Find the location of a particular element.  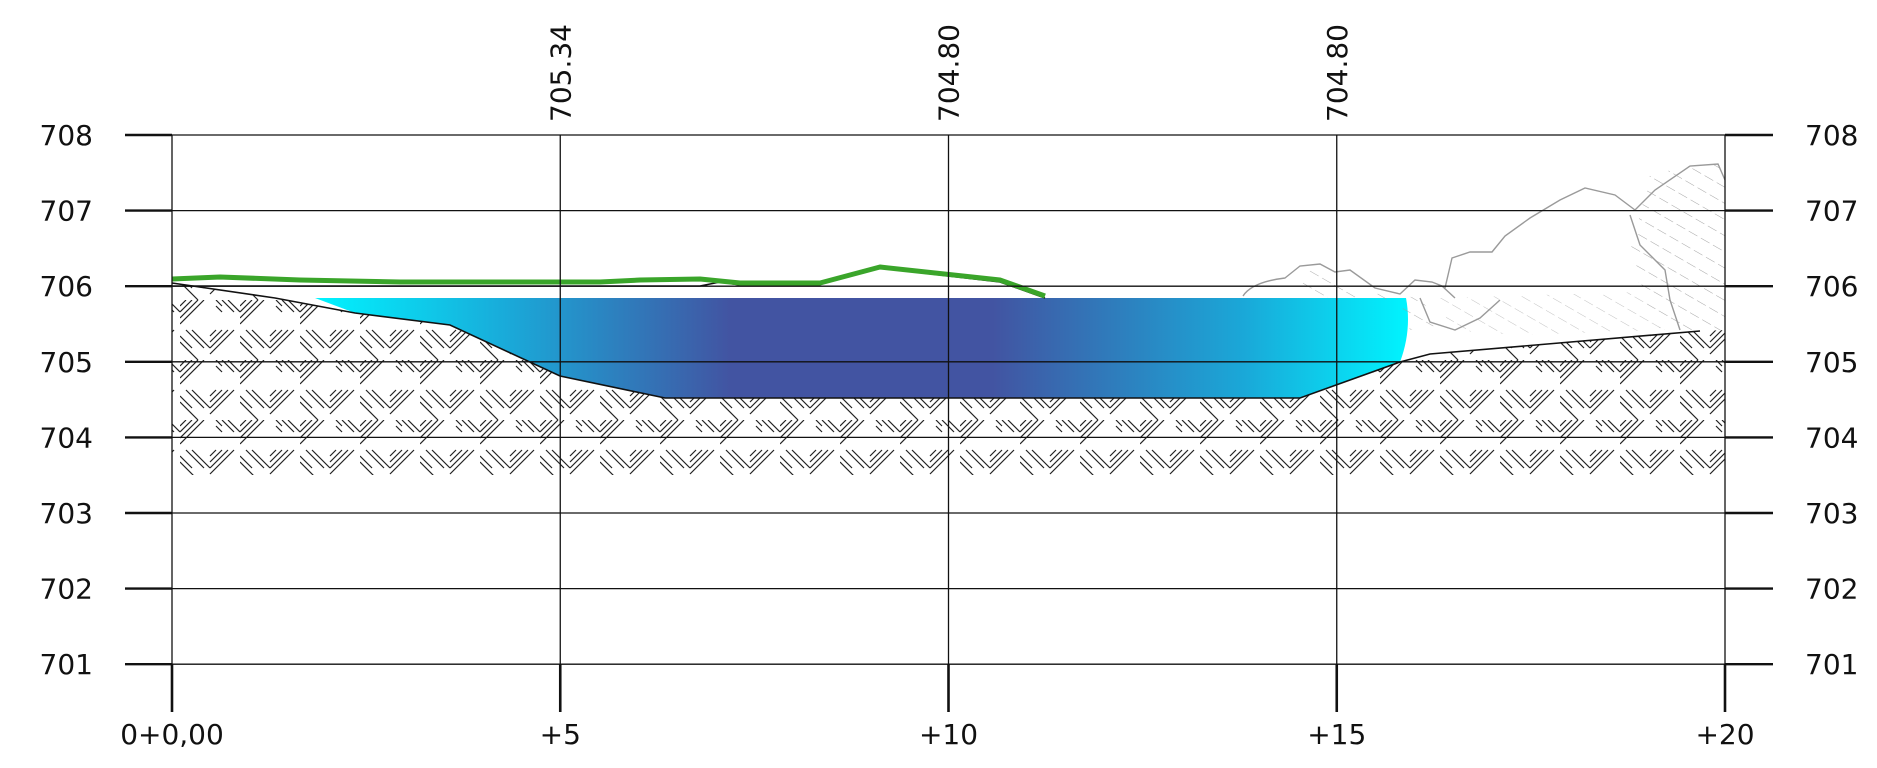

elevation-label-left: 704 is located at coordinates (66, 437).